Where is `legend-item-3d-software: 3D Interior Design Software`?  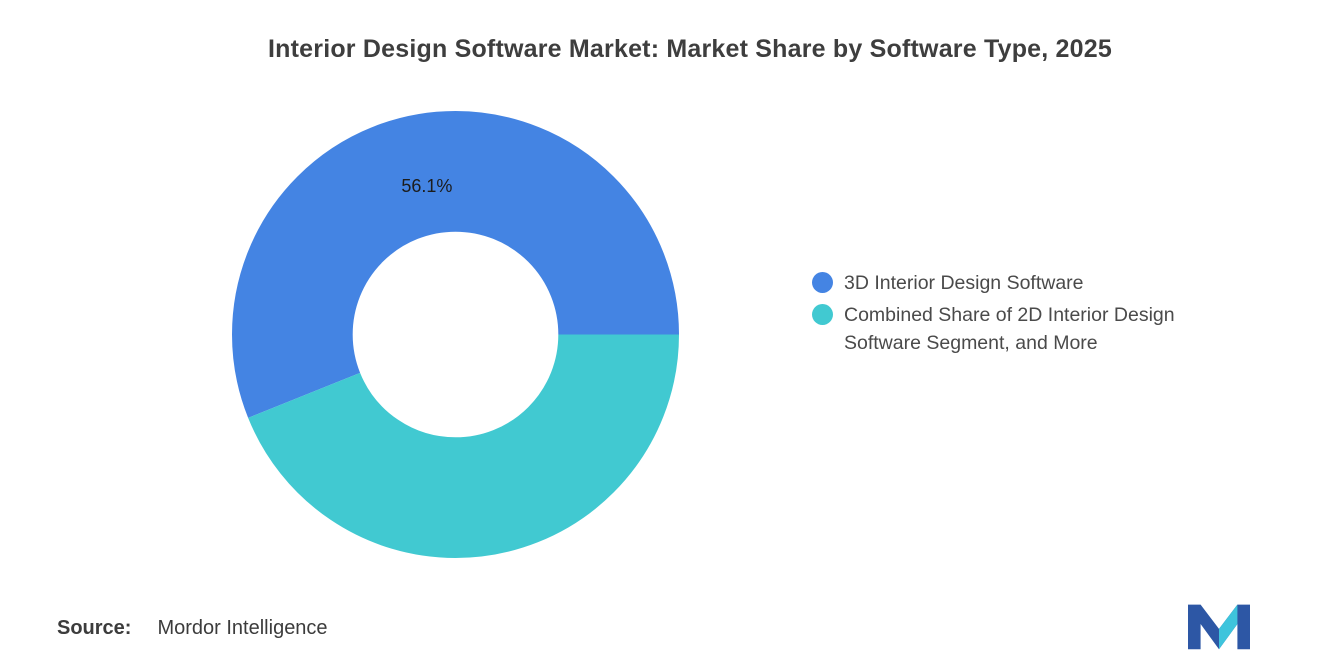
legend-item-3d-software: 3D Interior Design Software is located at coordinates (1019, 283).